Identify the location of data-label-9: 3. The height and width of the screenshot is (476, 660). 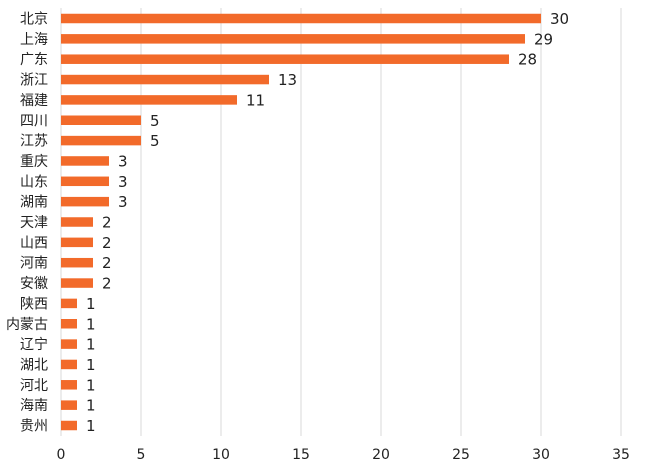
(123, 182).